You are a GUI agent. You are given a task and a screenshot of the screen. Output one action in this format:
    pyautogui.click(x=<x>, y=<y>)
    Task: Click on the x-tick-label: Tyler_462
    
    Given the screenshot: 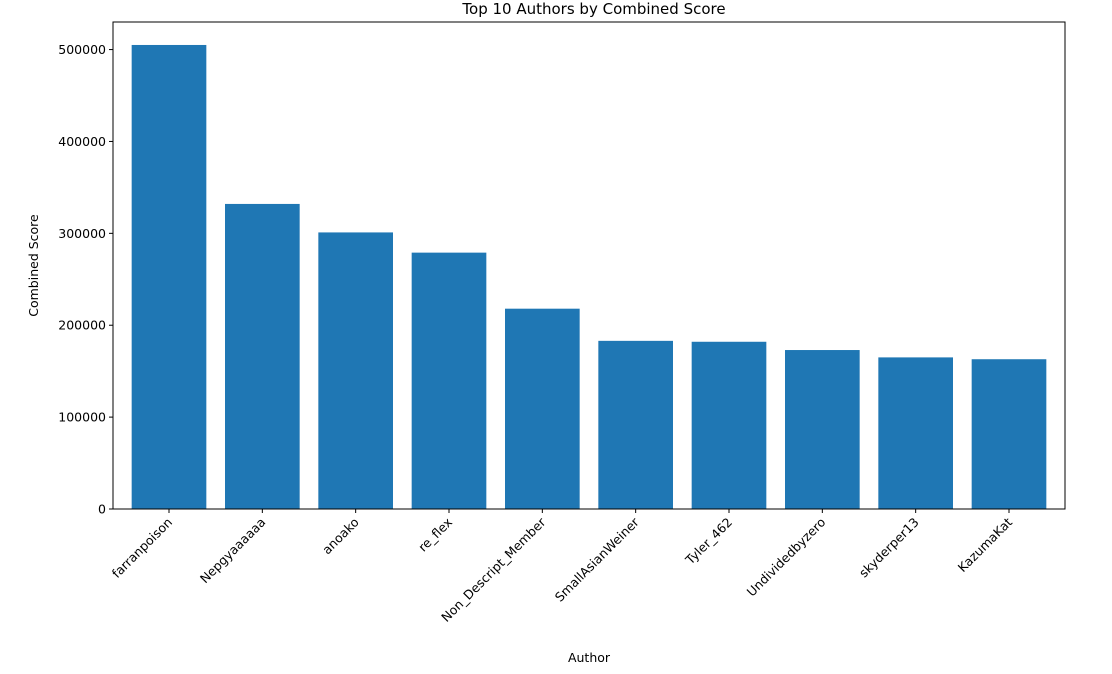 What is the action you would take?
    pyautogui.click(x=708, y=541)
    